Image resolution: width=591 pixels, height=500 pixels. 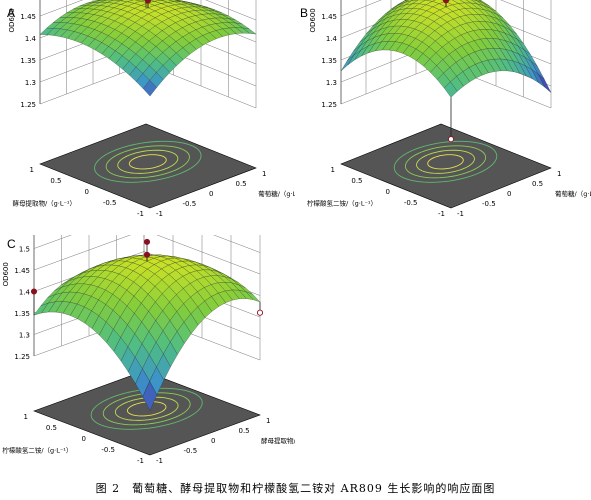 I want to click on figure-caption: 图 2 葡萄糖、酵母提取物和柠檬酸氢二铵对 AR809 生长影响的响应面图, so click(x=295, y=488).